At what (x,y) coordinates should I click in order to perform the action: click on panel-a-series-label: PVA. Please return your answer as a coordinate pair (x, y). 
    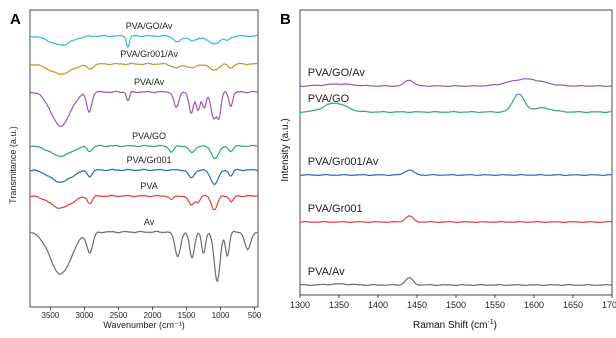
    Looking at the image, I should click on (148, 186).